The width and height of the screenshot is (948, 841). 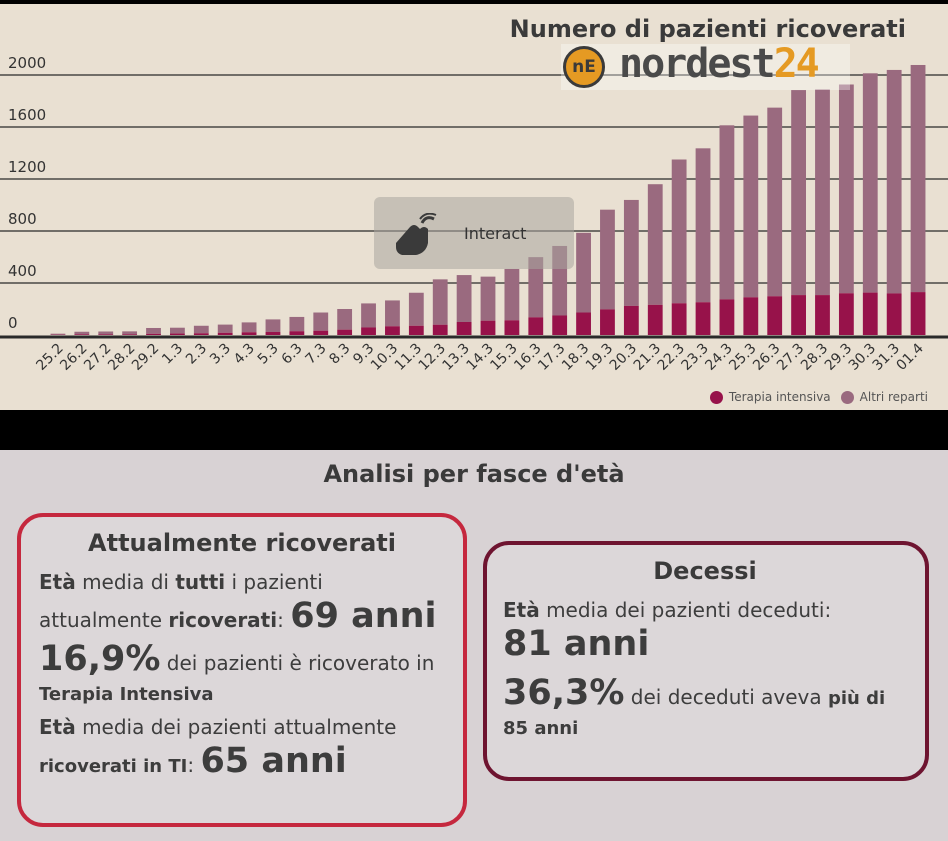 I want to click on y-tick-label: 1600, so click(x=27, y=115).